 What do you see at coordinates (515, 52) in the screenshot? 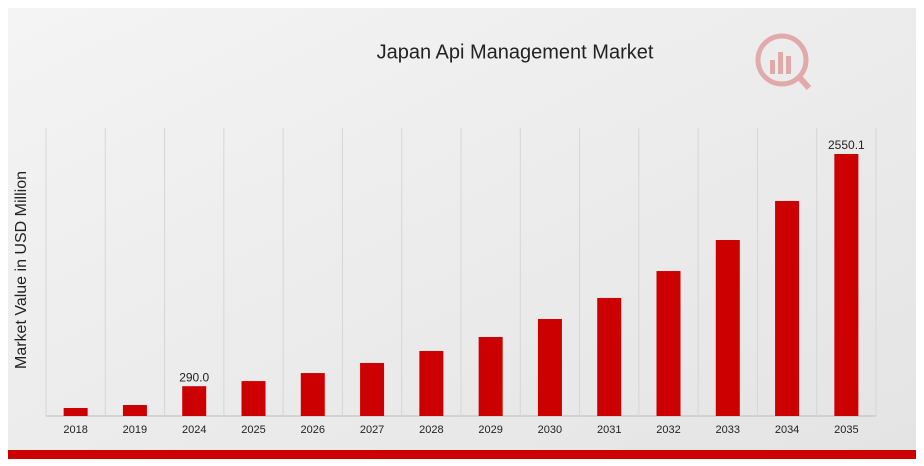
I see `chart-title: Japan Api Management Market` at bounding box center [515, 52].